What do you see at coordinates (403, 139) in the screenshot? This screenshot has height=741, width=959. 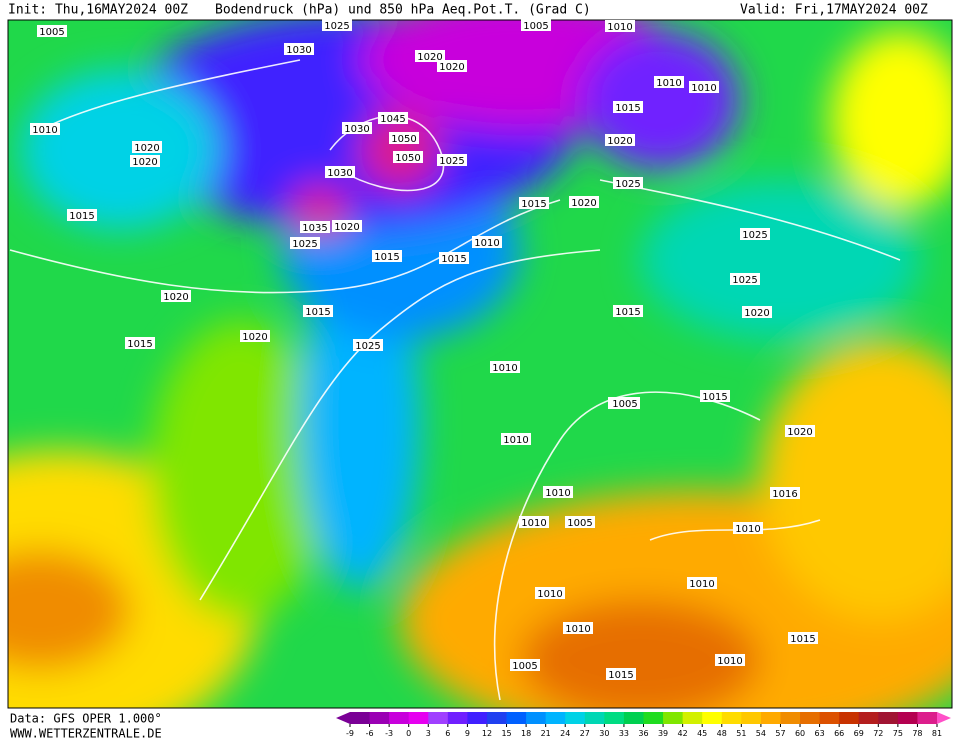 I see `isobar-label: 1050` at bounding box center [403, 139].